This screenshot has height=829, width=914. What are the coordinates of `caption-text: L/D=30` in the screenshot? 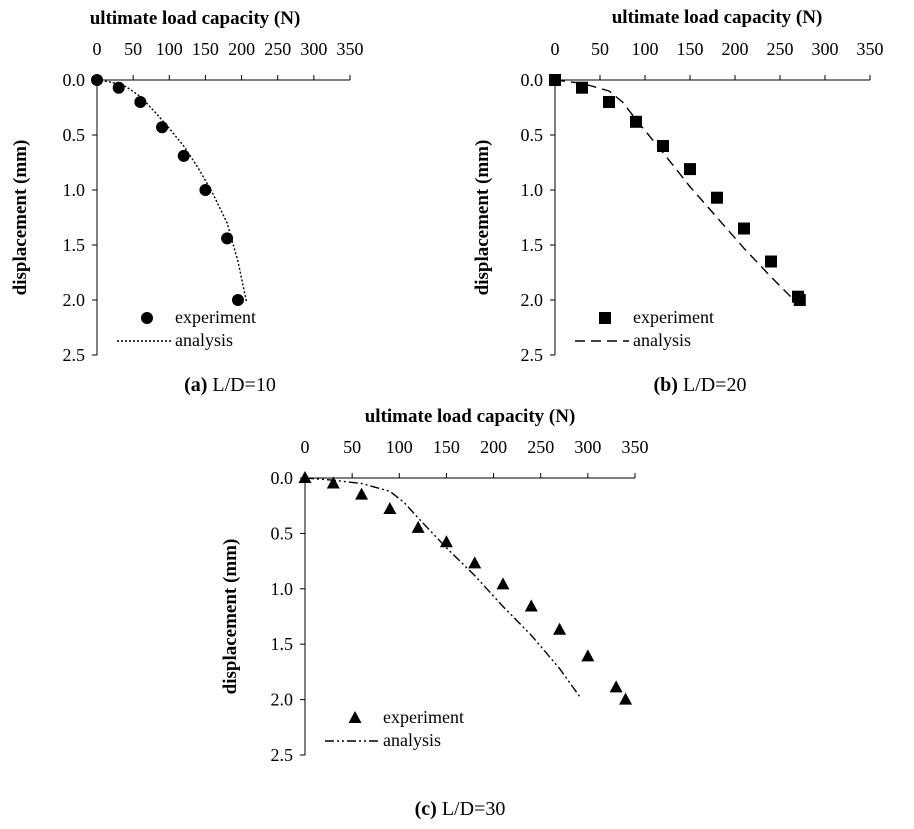 It's located at (471, 809).